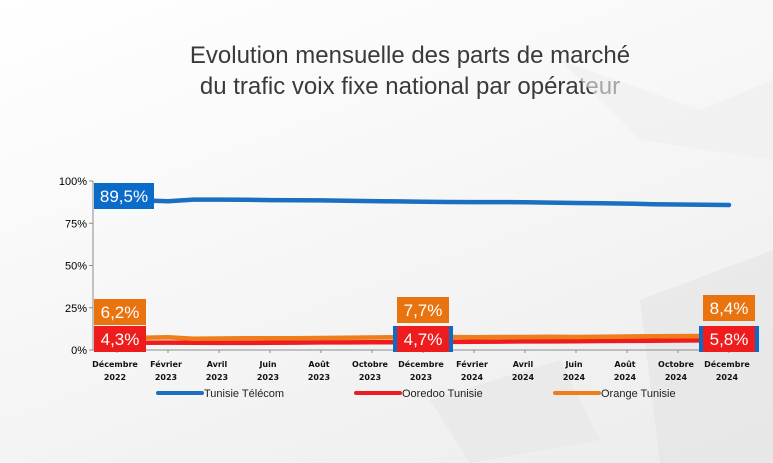  I want to click on y-tick-label: 25%, so click(76, 309).